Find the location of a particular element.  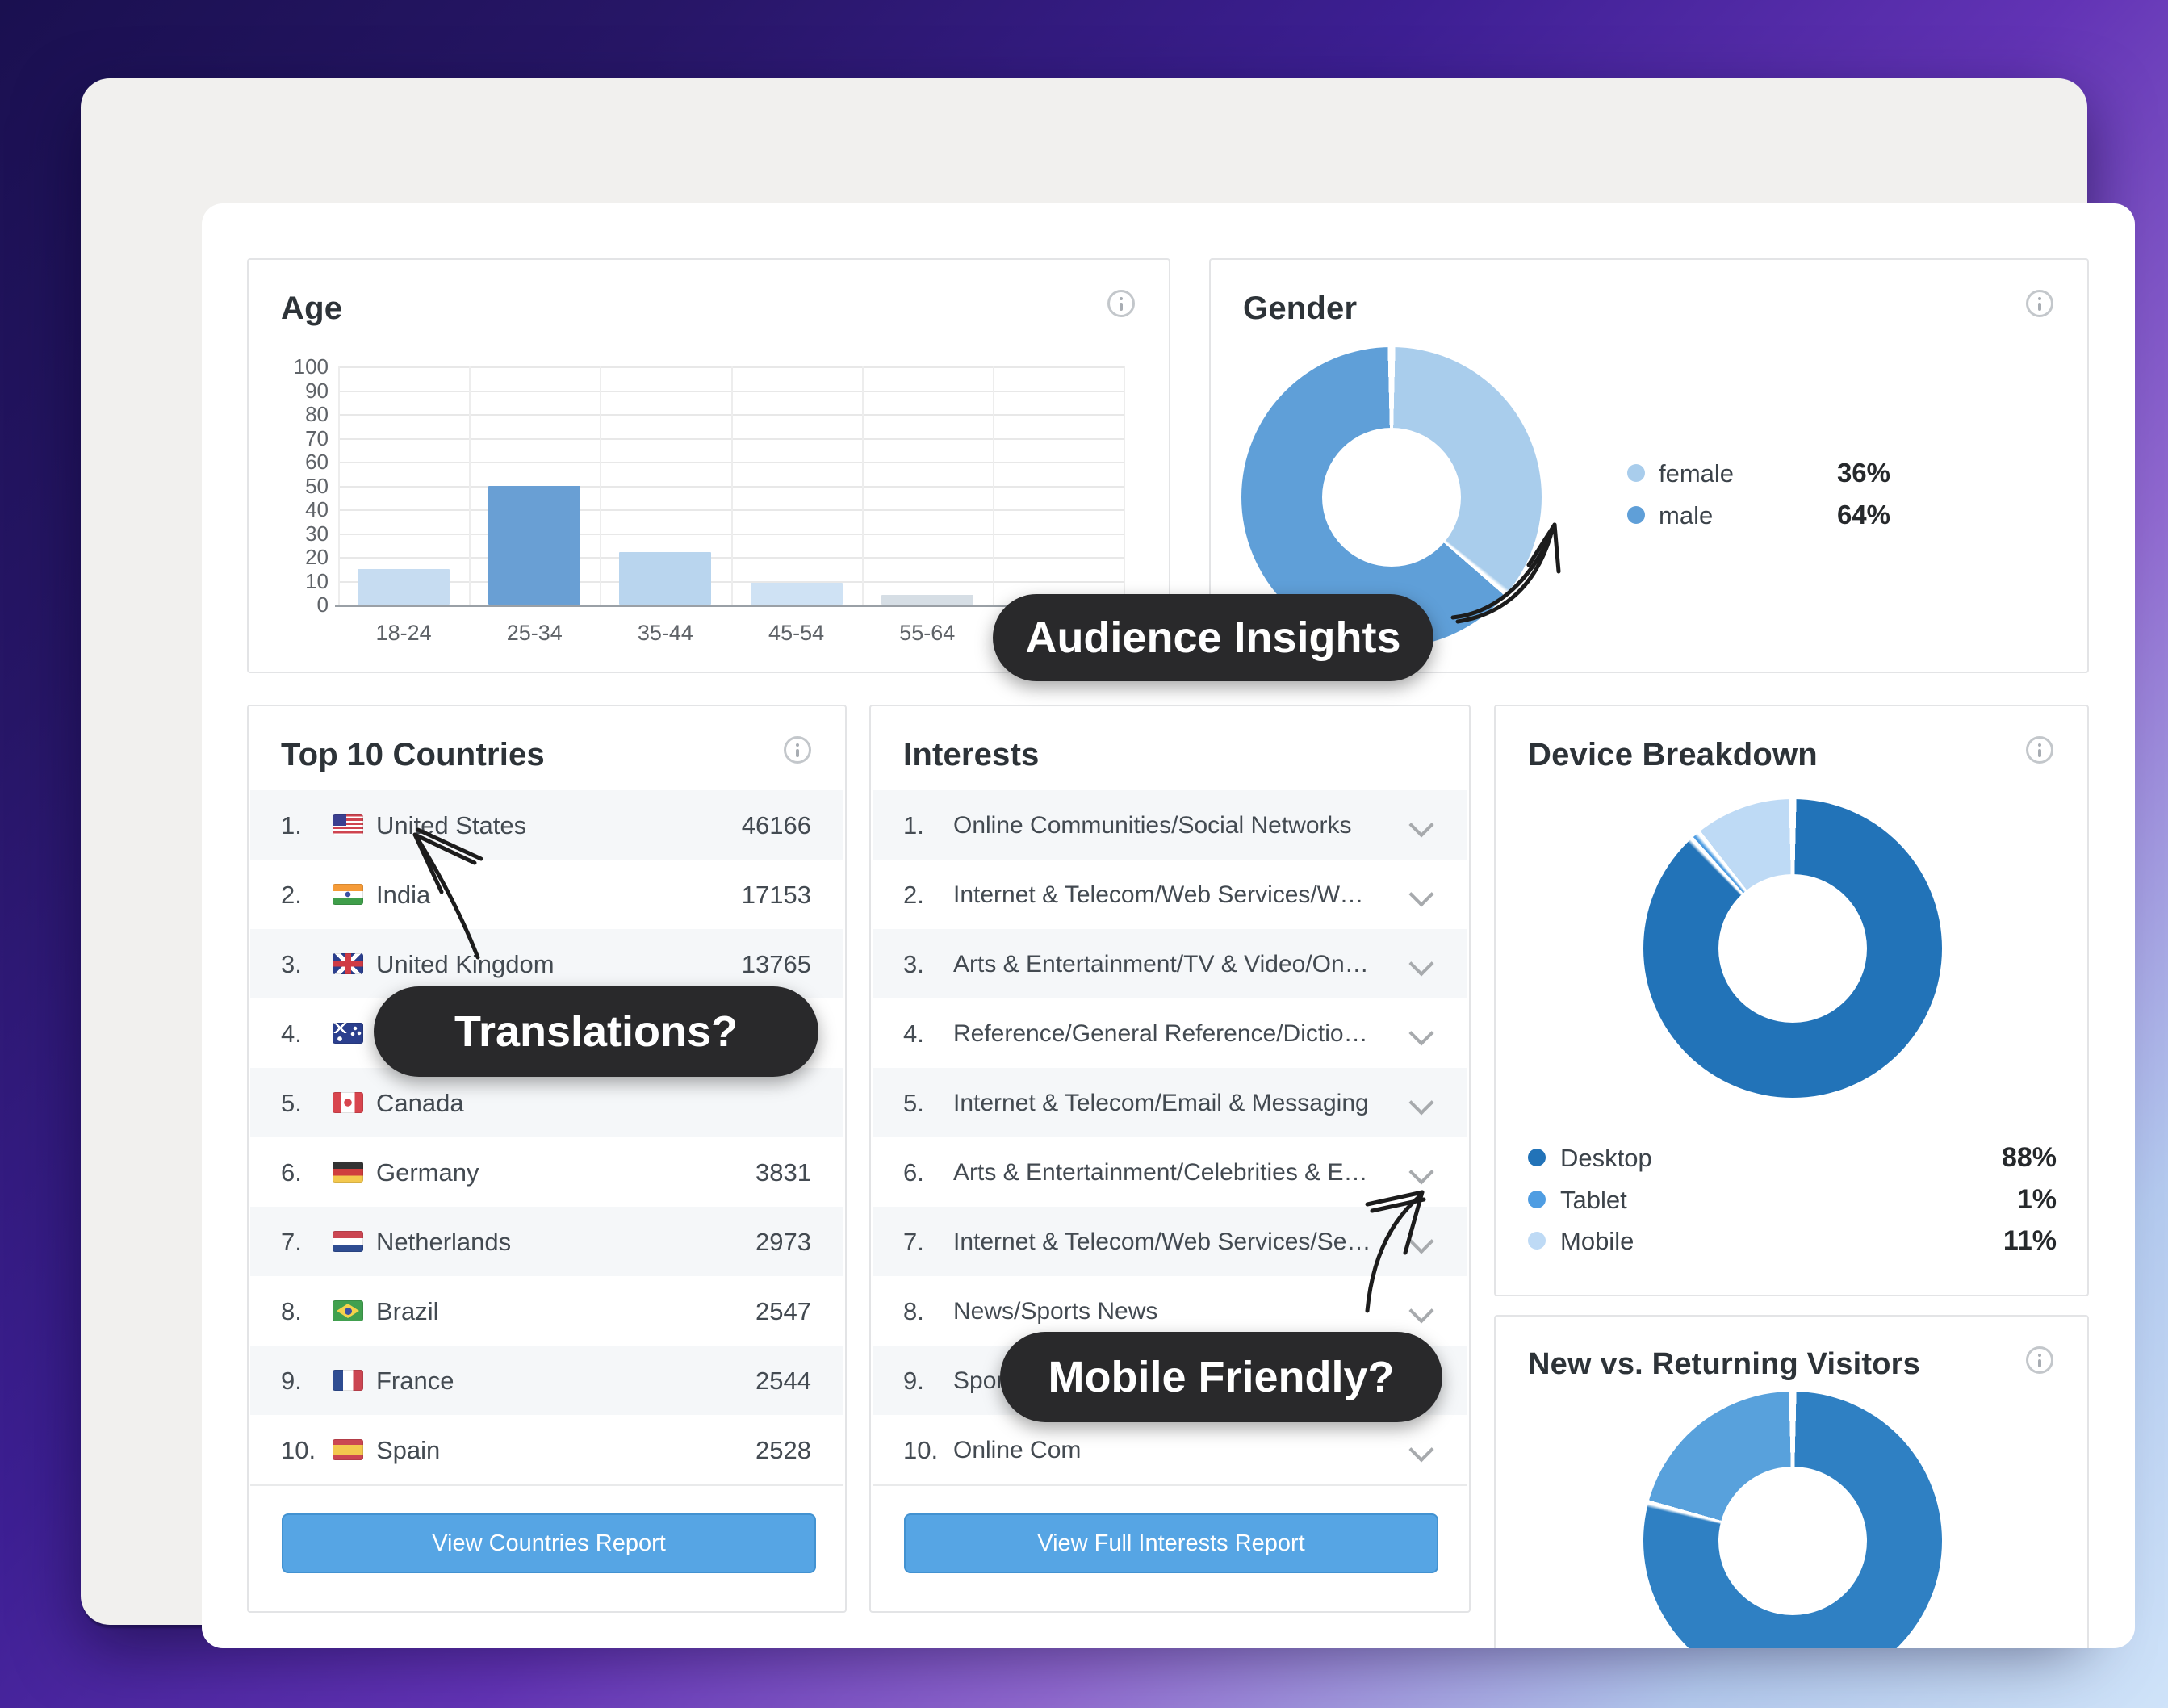

gender-panel-title: Gender is located at coordinates (1300, 309).